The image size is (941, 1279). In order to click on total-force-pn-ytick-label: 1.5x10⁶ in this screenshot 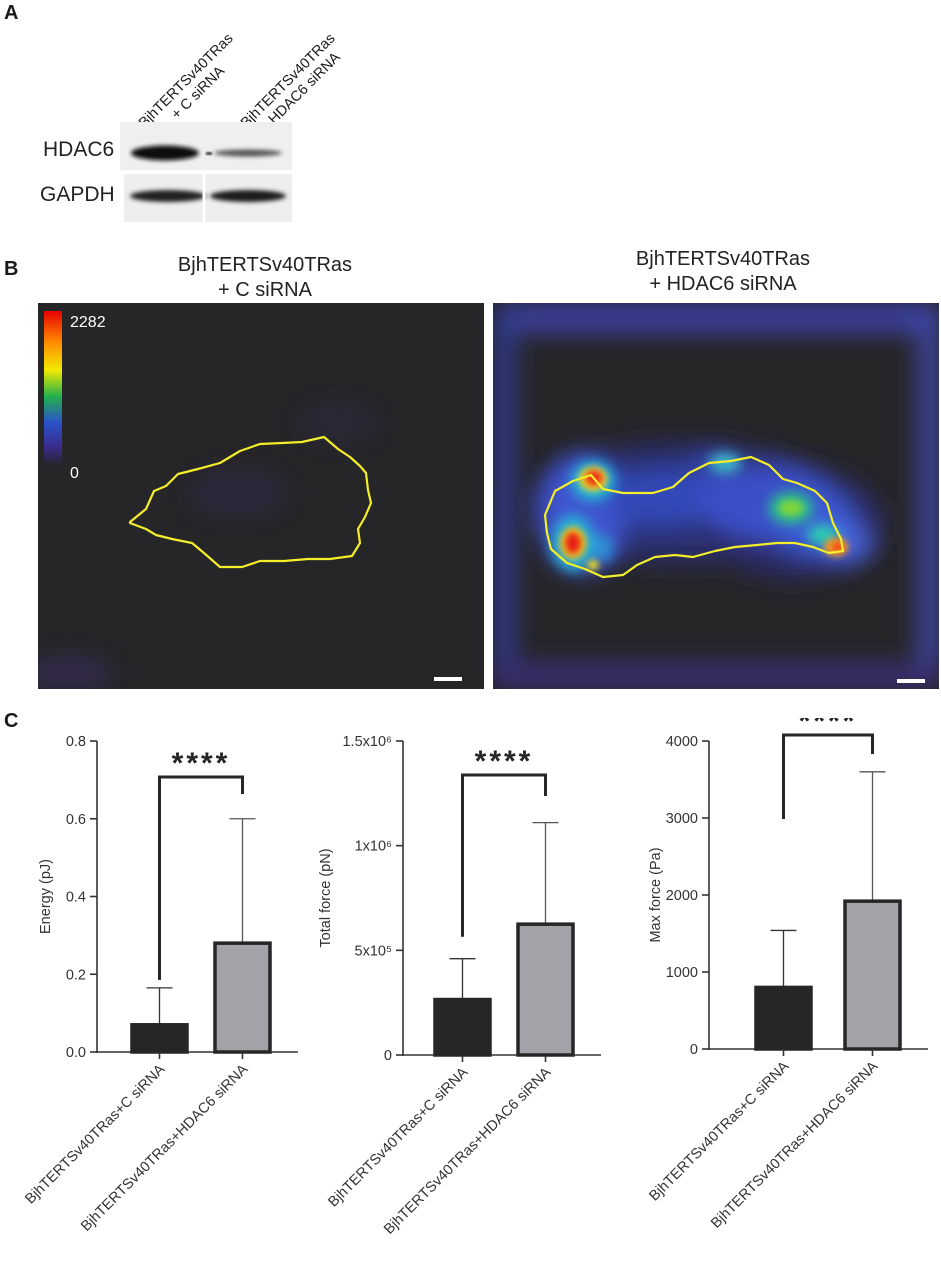, I will do `click(367, 742)`.